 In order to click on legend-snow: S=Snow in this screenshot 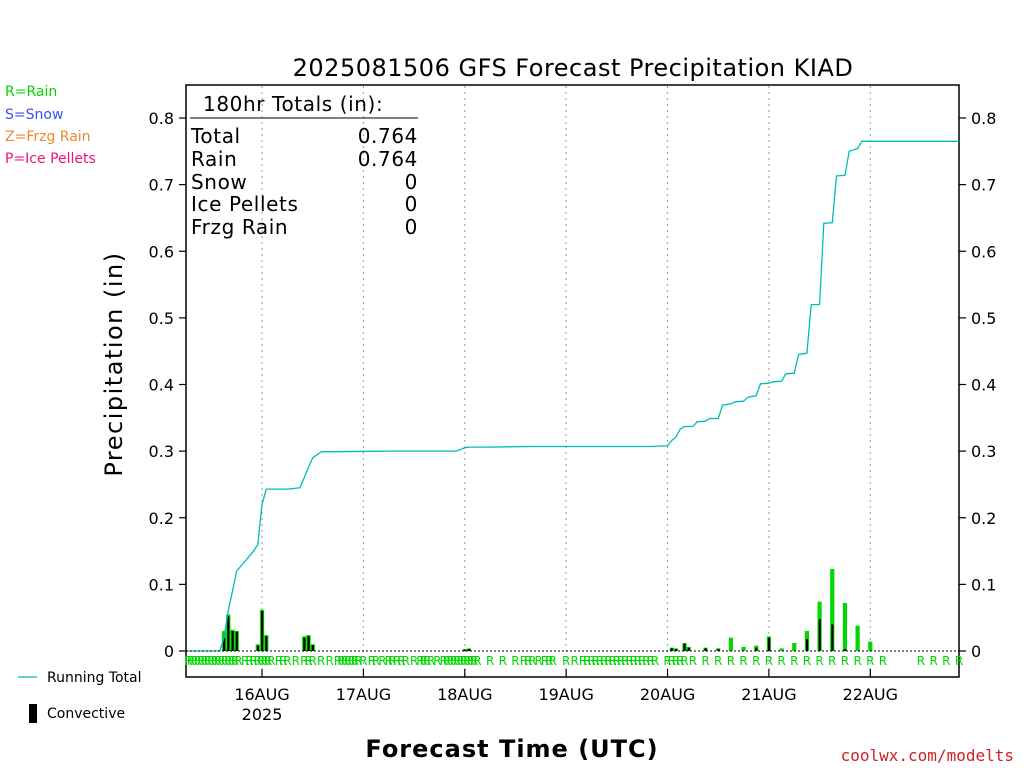, I will do `click(34, 115)`.